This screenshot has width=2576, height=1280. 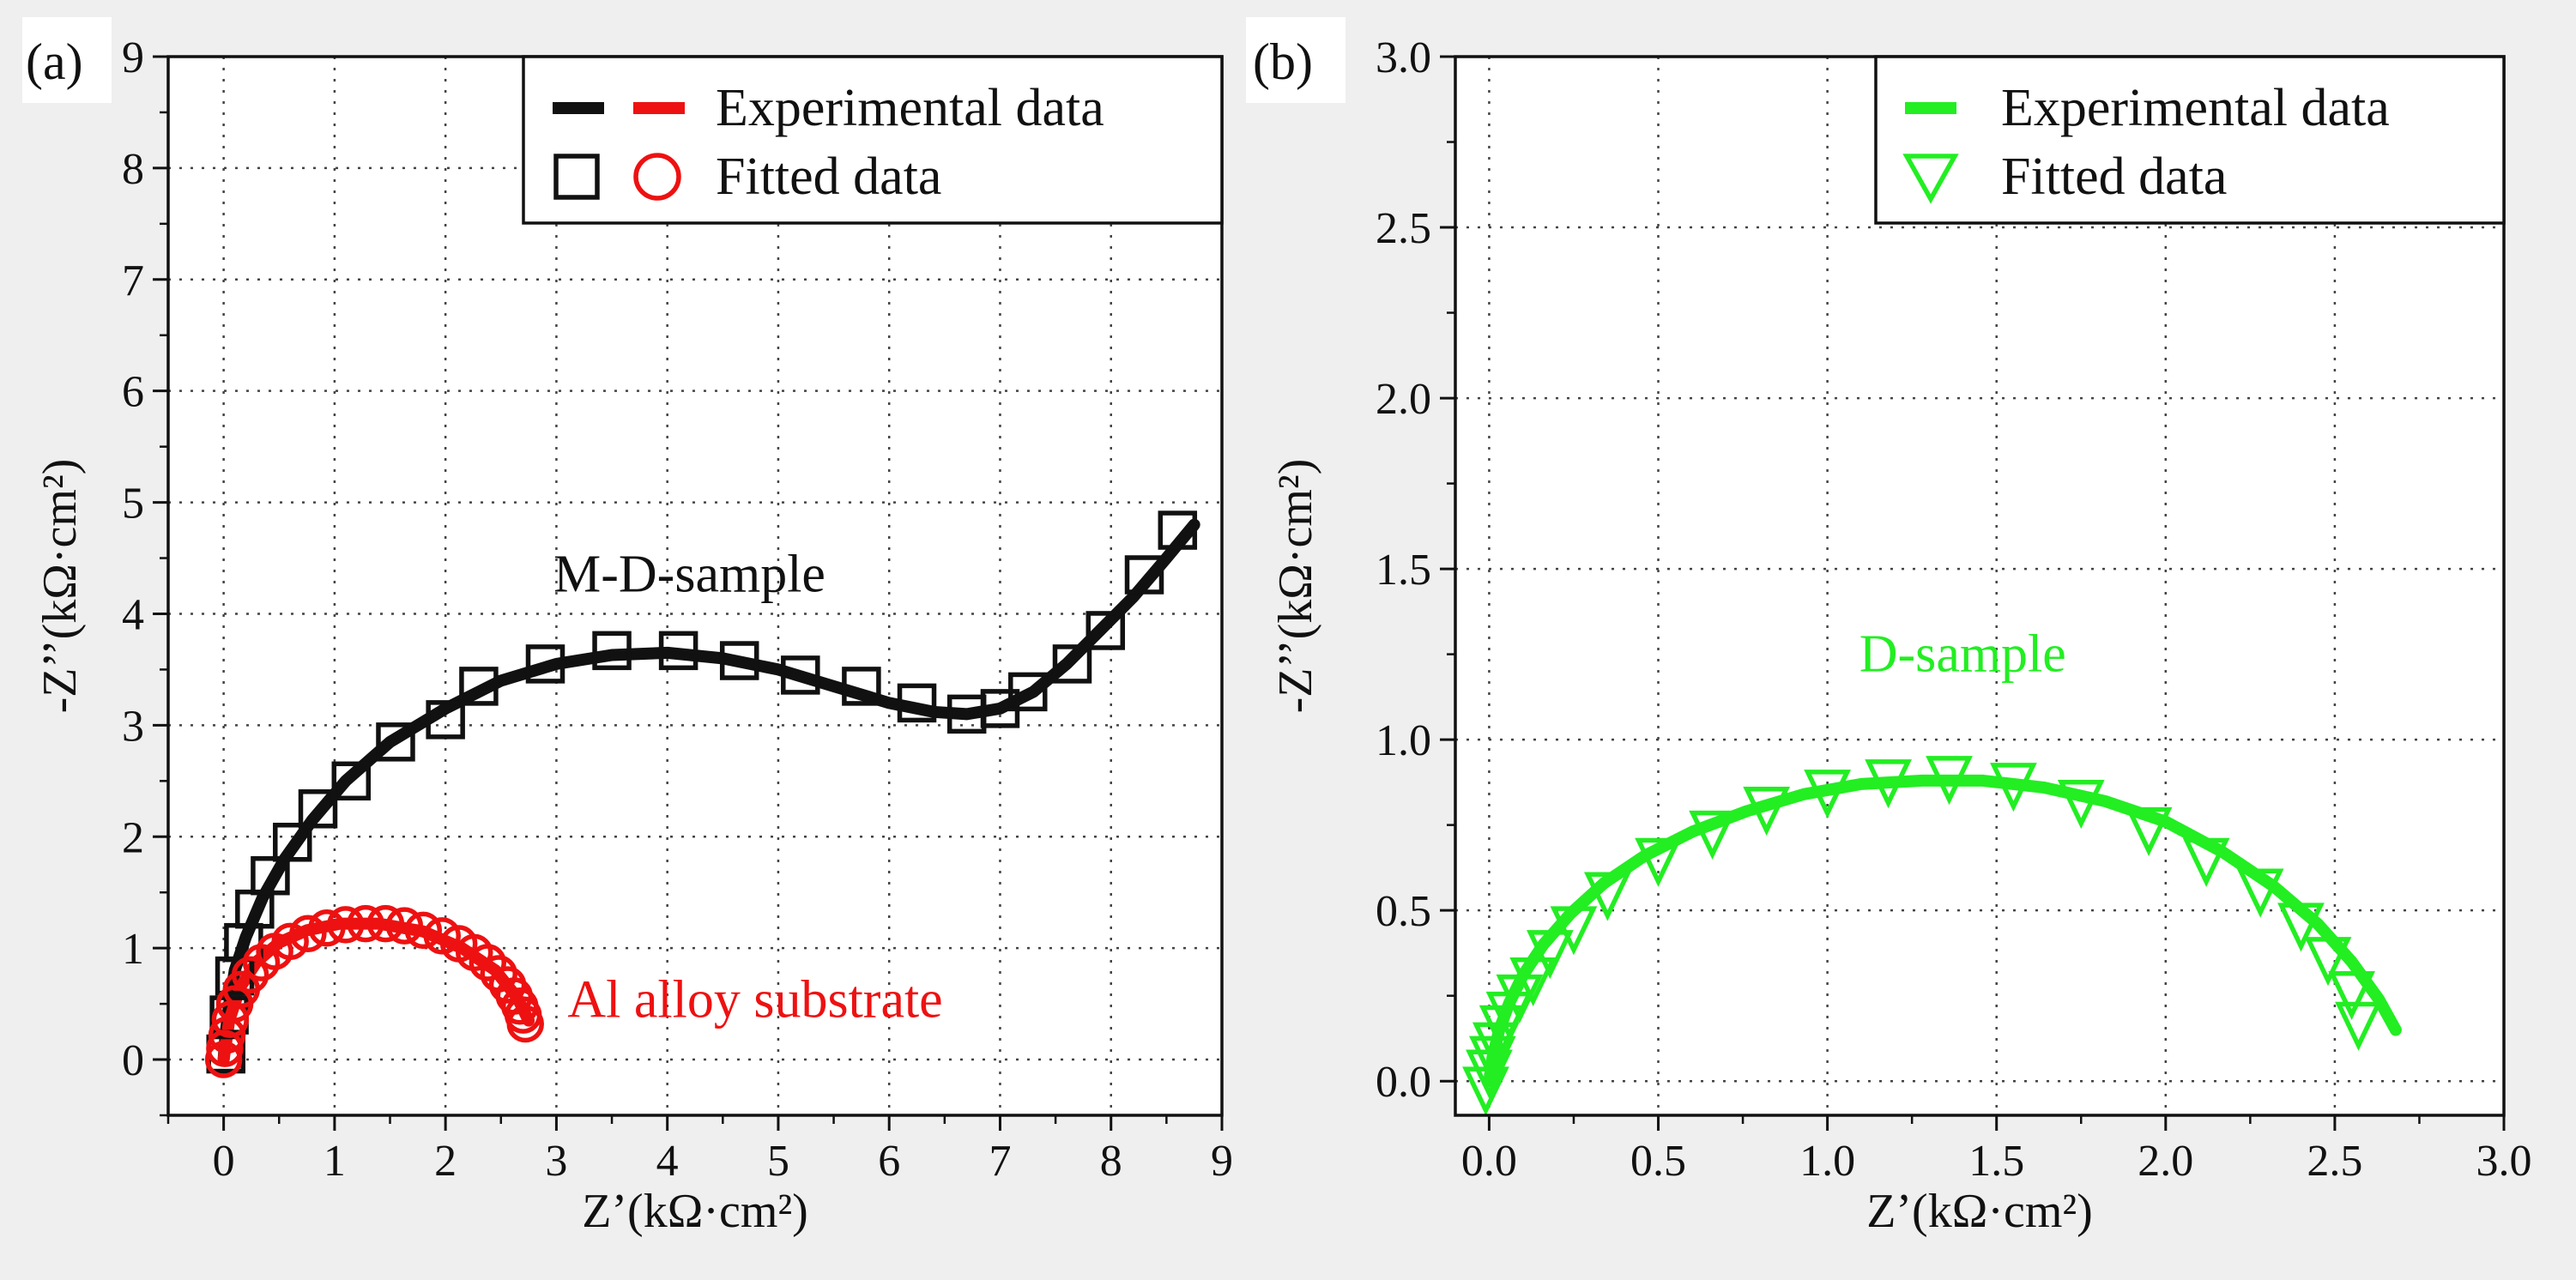 What do you see at coordinates (133, 726) in the screenshot?
I see `y-tick-label: 3` at bounding box center [133, 726].